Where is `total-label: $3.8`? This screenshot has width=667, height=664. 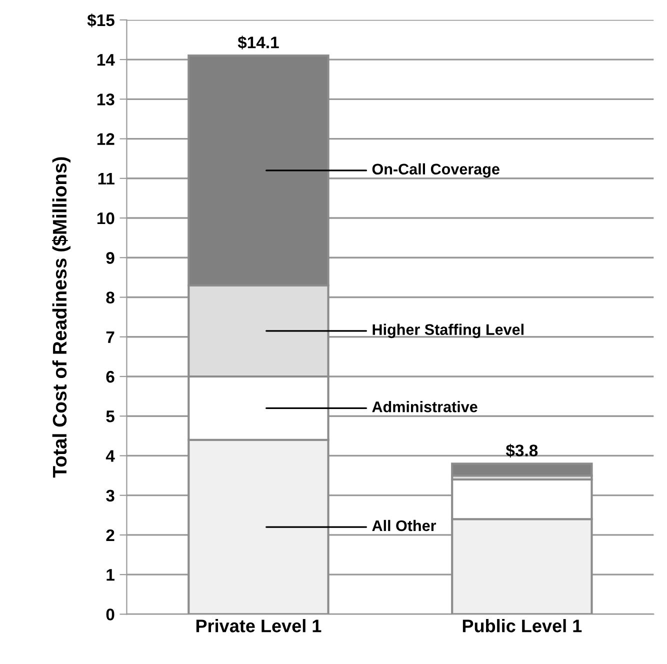 total-label: $3.8 is located at coordinates (522, 451).